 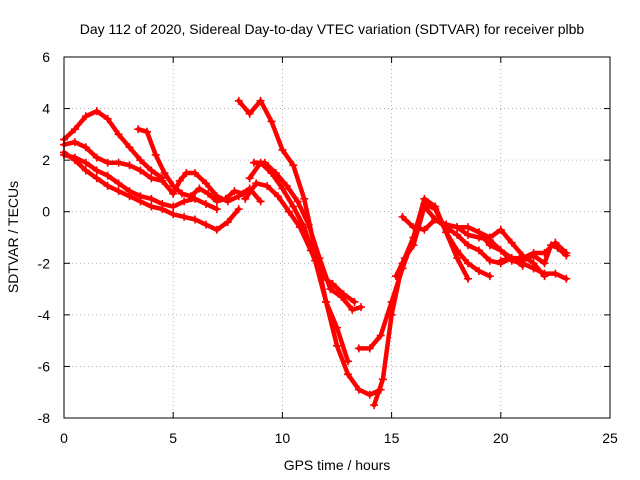 I want to click on y-tick-label: -8, so click(x=44, y=418).